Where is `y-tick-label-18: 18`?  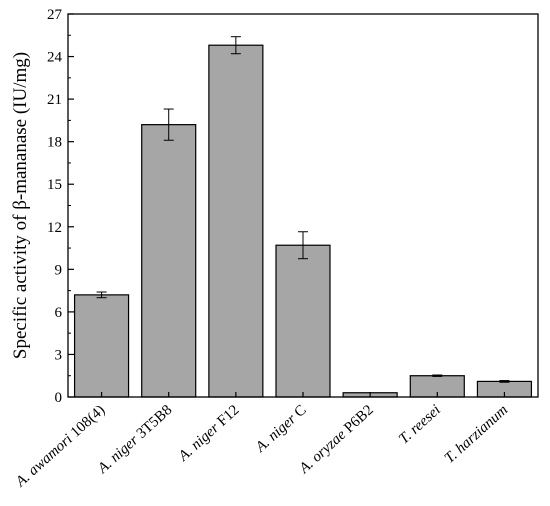
y-tick-label-18: 18 is located at coordinates (54, 143).